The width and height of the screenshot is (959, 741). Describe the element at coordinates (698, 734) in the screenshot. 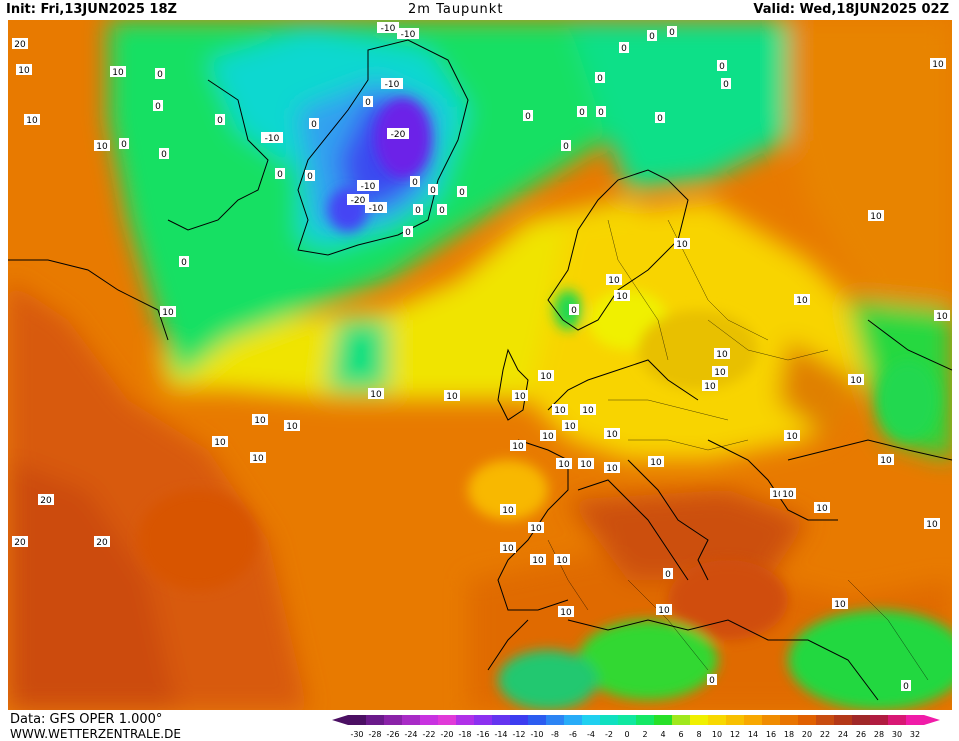

I see `colorbar-tick-label: 8` at that location.